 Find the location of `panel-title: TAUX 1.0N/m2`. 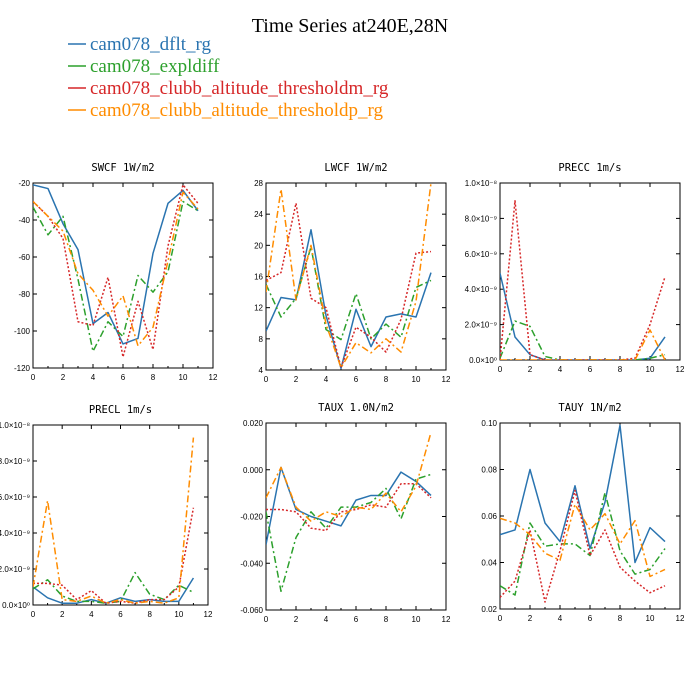

panel-title: TAUX 1.0N/m2 is located at coordinates (356, 408).